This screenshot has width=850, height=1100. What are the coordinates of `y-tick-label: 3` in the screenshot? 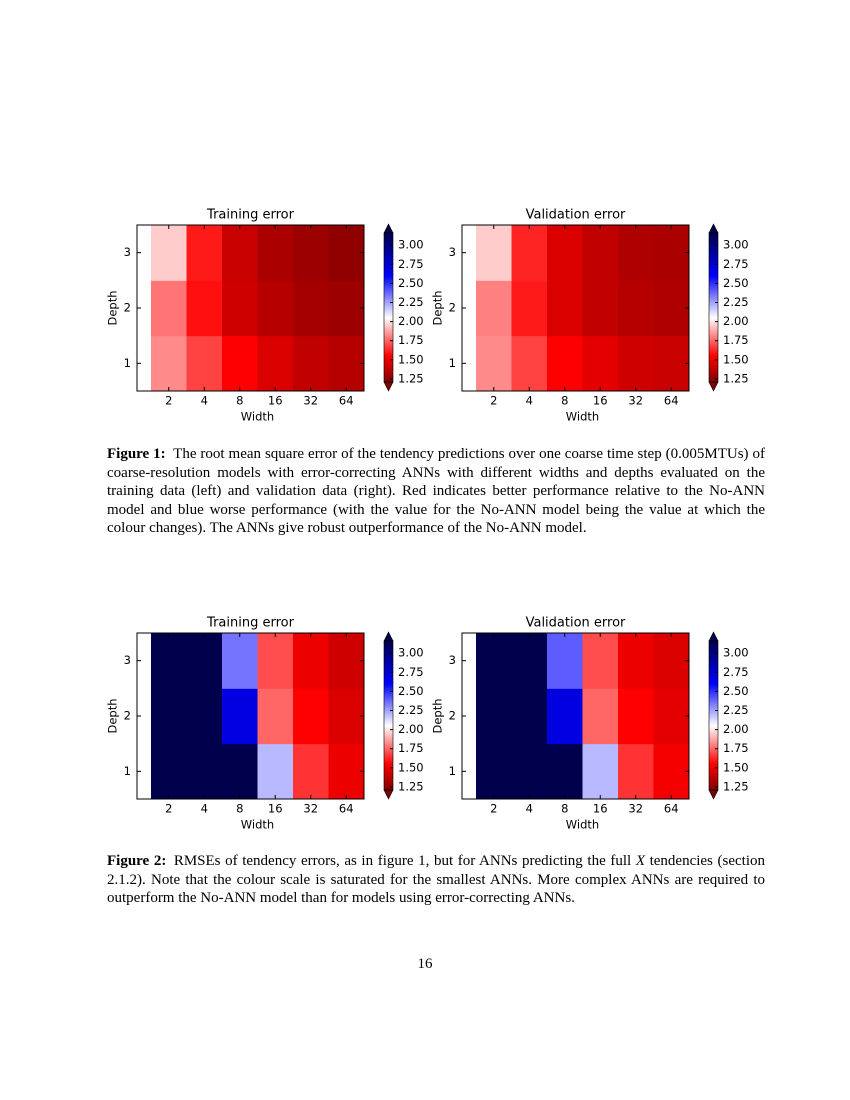 It's located at (452, 252).